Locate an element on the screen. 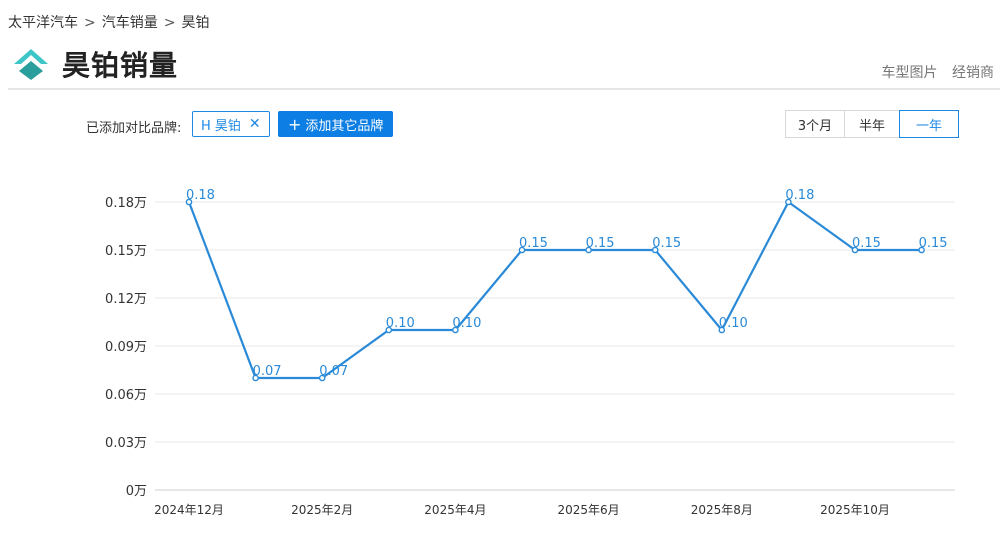 This screenshot has width=1000, height=537. breadcrumb: 太平洋汽车 > 汽车销量 > 昊铂 is located at coordinates (108, 22).